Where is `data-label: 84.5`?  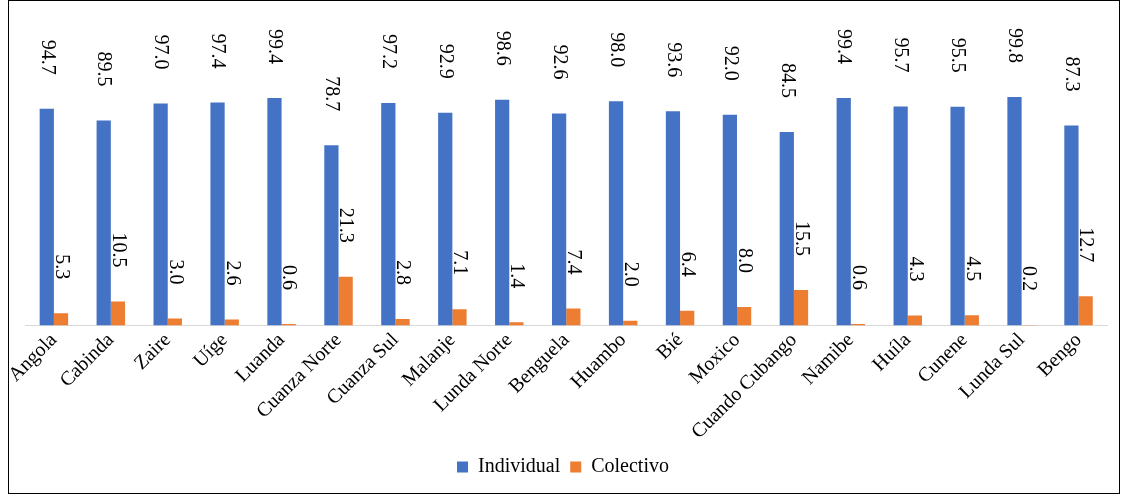 data-label: 84.5 is located at coordinates (788, 81).